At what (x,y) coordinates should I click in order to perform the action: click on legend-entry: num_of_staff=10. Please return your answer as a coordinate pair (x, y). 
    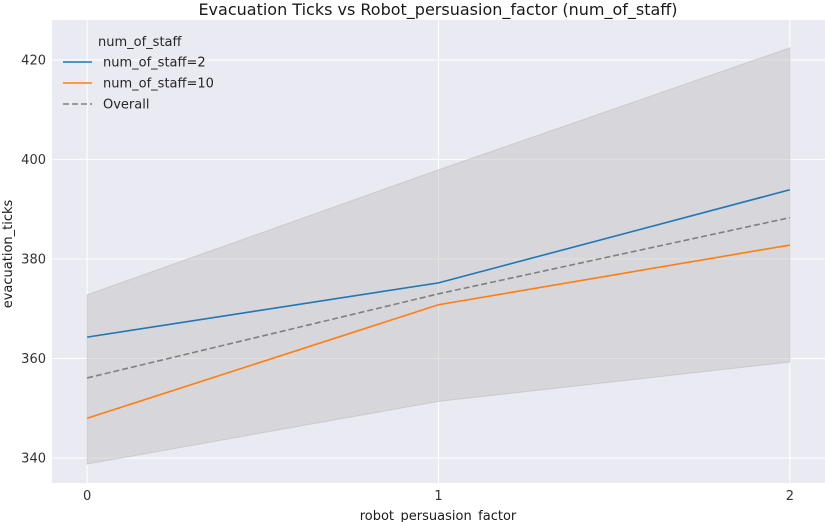
    Looking at the image, I should click on (158, 84).